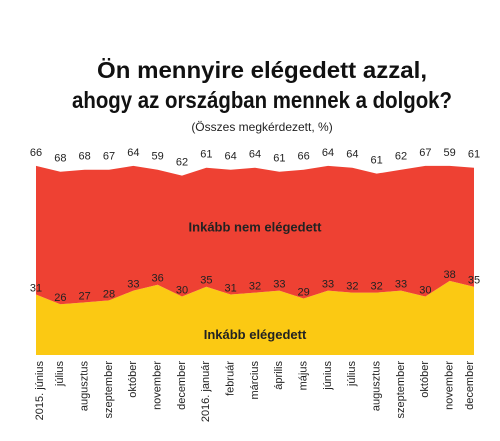 The height and width of the screenshot is (441, 500). What do you see at coordinates (109, 294) in the screenshot?
I see `value-label: 28` at bounding box center [109, 294].